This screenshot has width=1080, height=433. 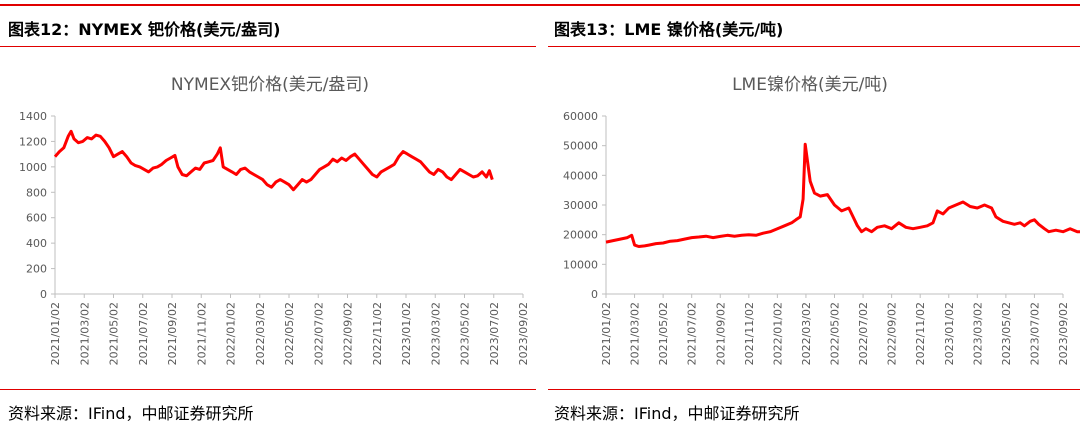 I want to click on y-tick-label: 600, so click(x=36, y=218).